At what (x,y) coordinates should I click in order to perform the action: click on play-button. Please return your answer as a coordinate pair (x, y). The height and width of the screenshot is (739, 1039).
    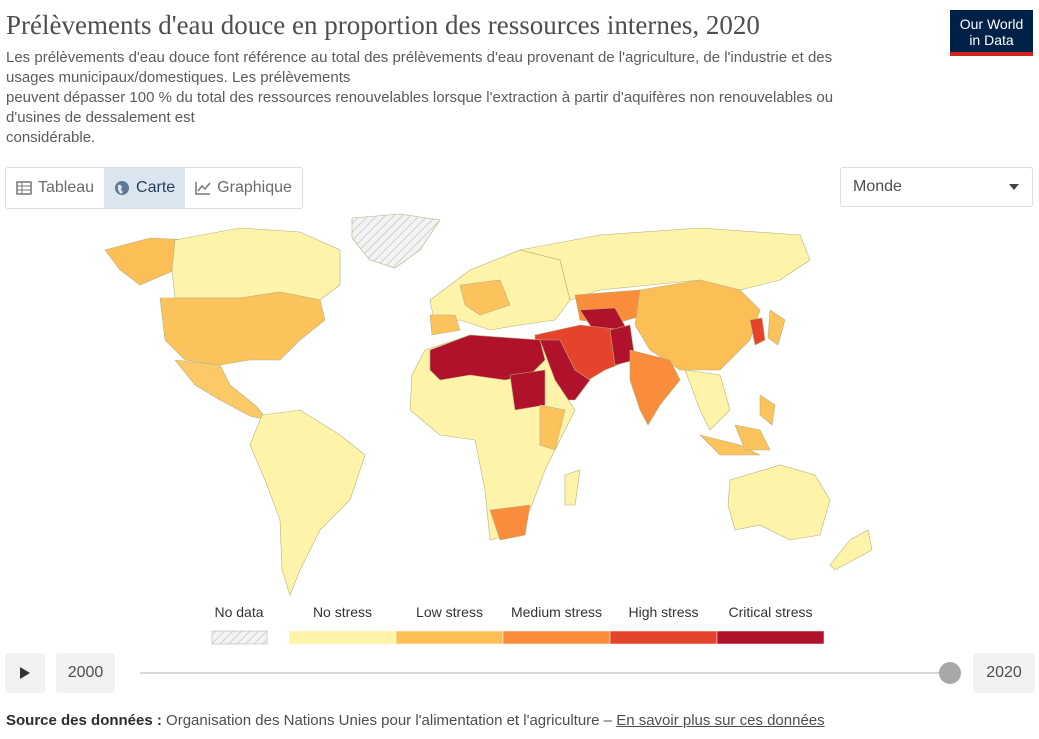
    Looking at the image, I should click on (25, 673).